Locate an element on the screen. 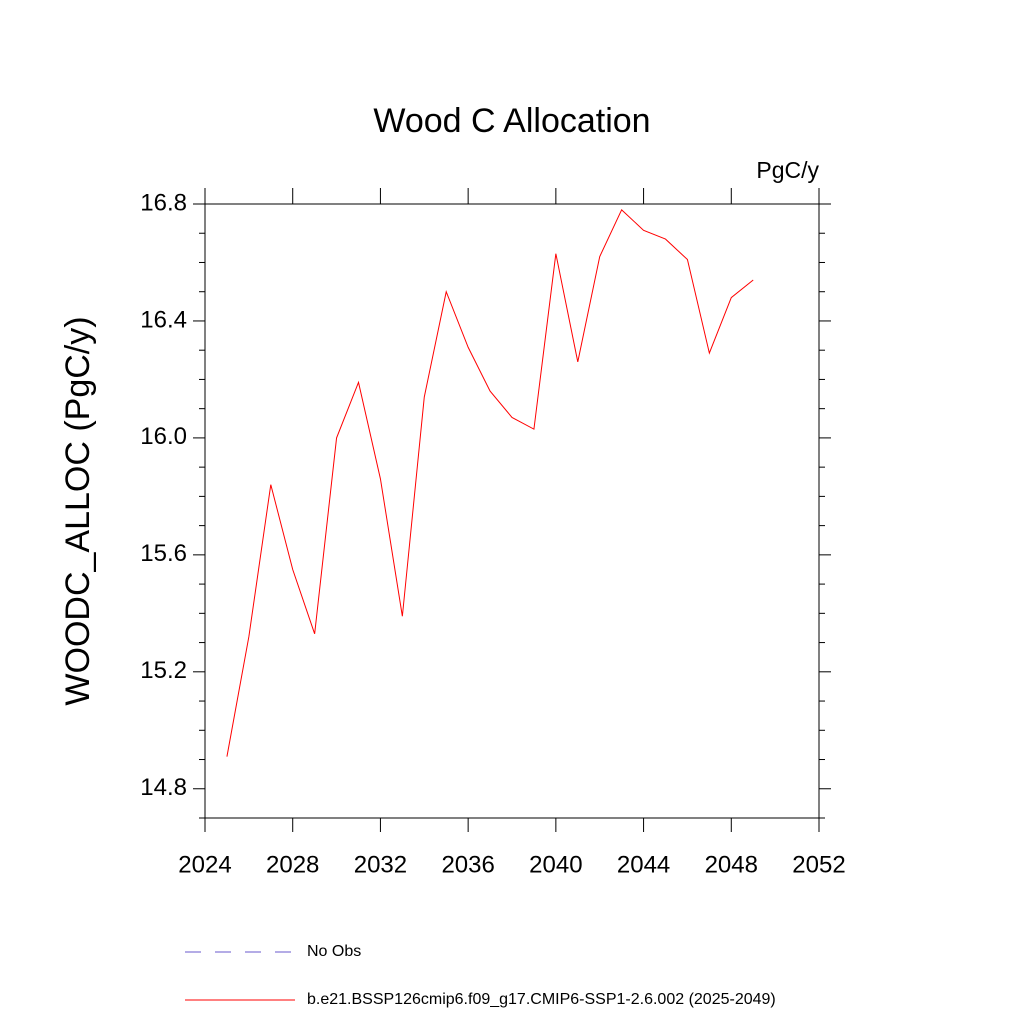  y-axis-label: WOODC_ALLOC (PgC/y) is located at coordinates (78, 510).